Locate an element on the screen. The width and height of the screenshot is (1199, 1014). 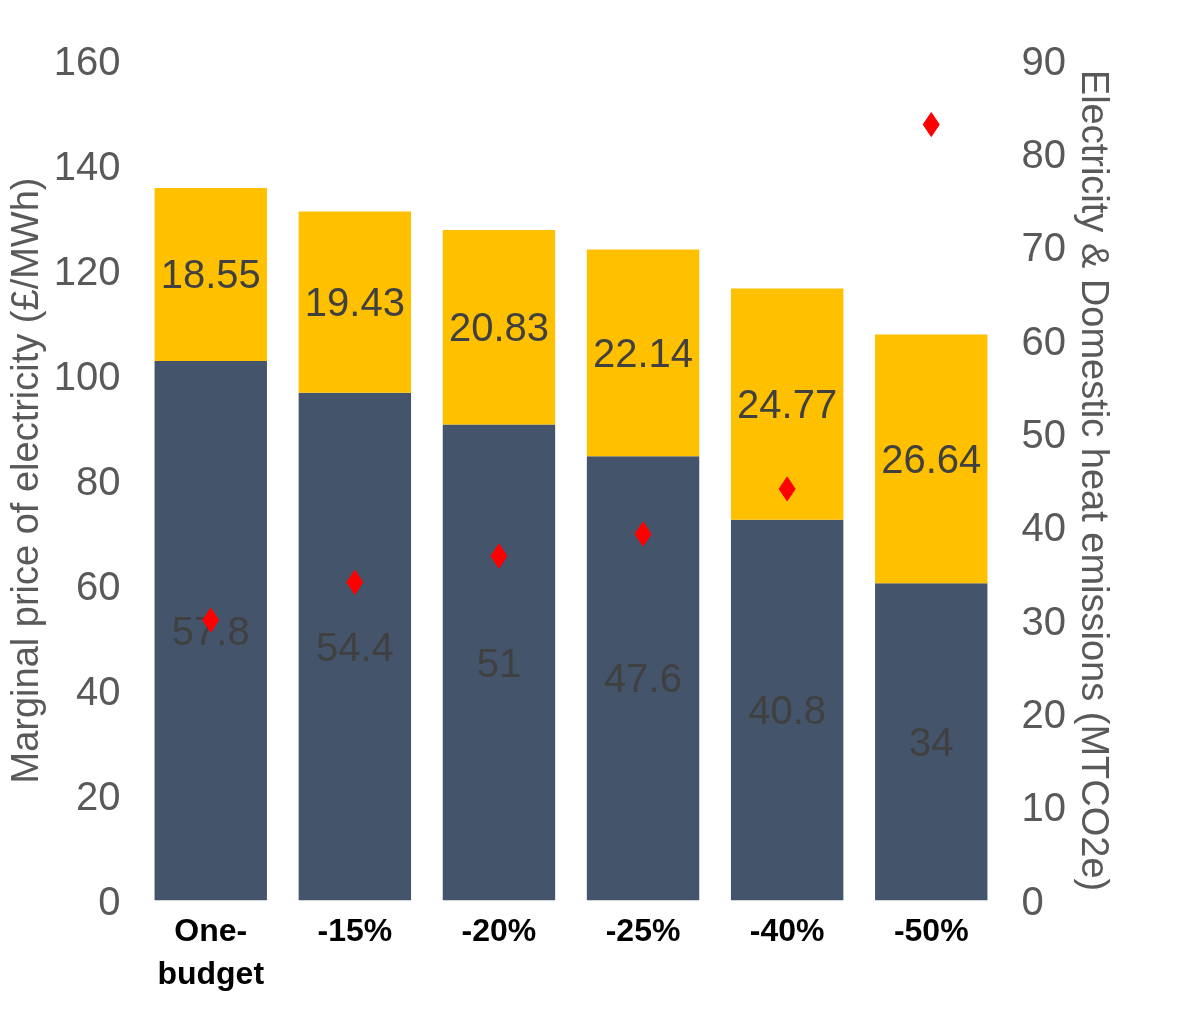
x-tick-label: -20% is located at coordinates (499, 929).